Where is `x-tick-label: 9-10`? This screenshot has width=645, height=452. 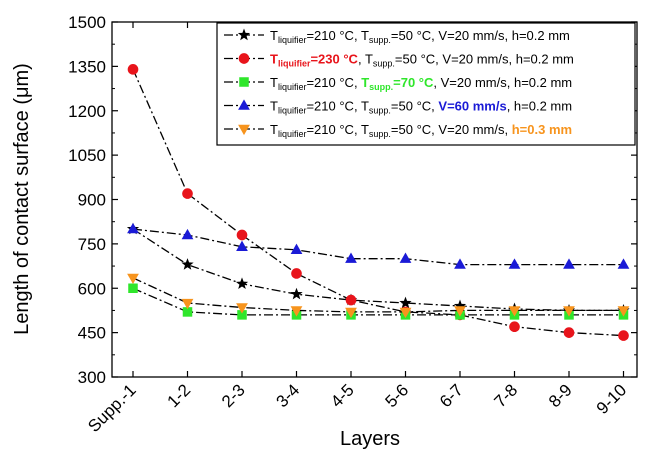
x-tick-label: 9-10 is located at coordinates (611, 398).